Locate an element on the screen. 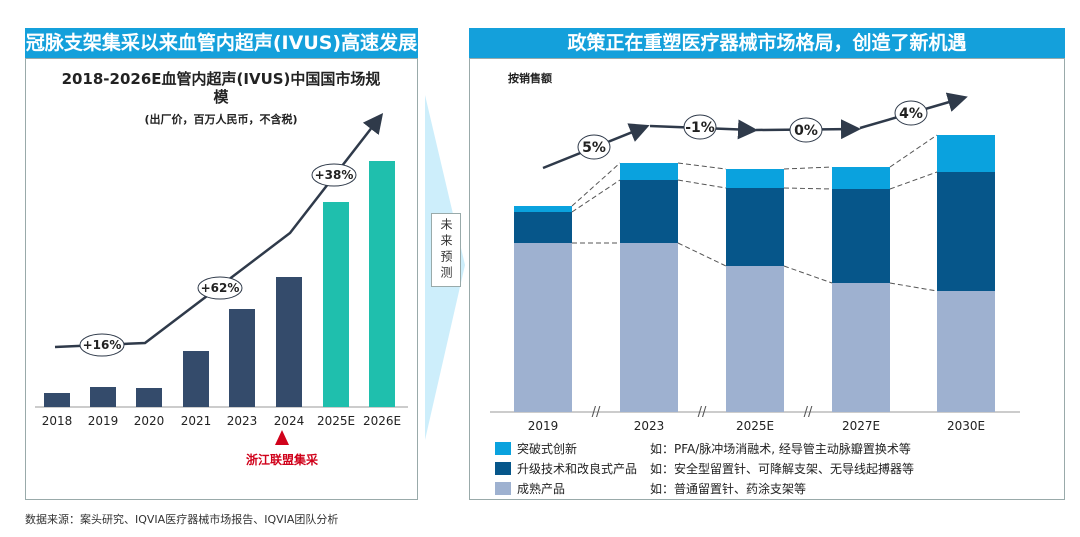  growth-label: 4% is located at coordinates (911, 114).